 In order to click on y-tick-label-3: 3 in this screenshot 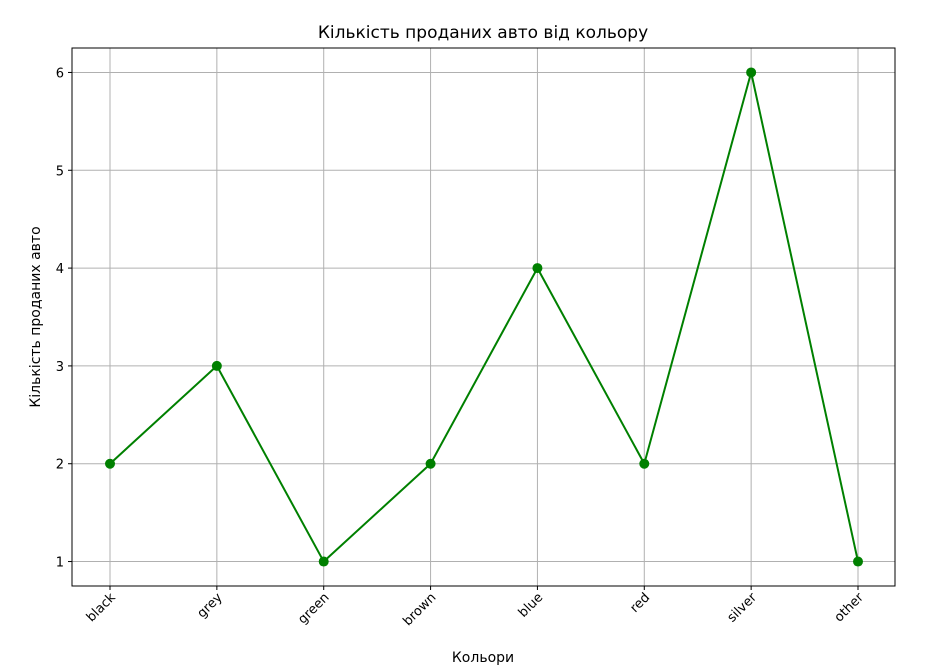, I will do `click(60, 367)`.